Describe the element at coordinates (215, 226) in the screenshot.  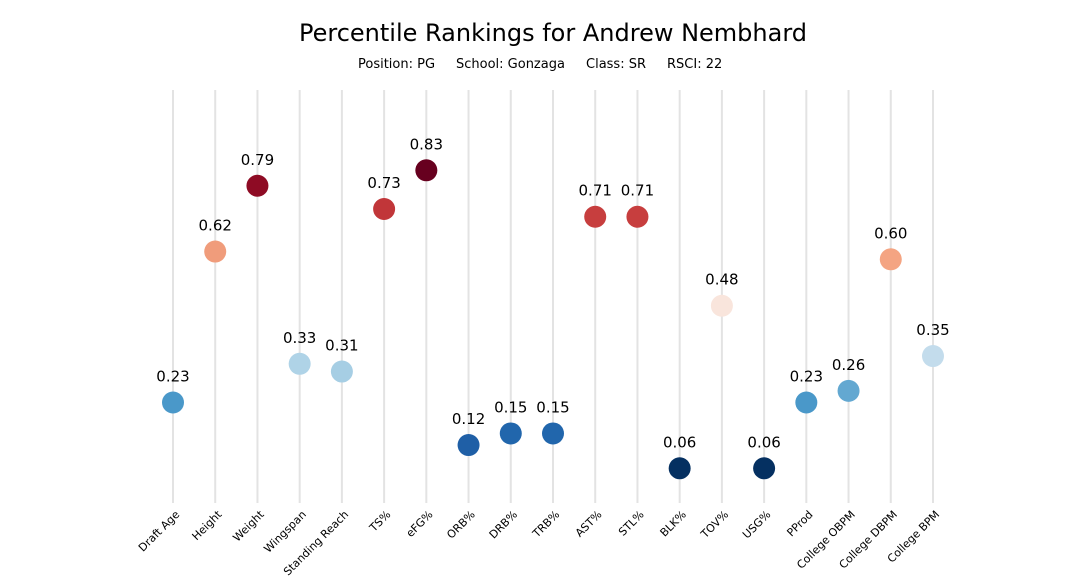
I see `data-label: 0.62` at that location.